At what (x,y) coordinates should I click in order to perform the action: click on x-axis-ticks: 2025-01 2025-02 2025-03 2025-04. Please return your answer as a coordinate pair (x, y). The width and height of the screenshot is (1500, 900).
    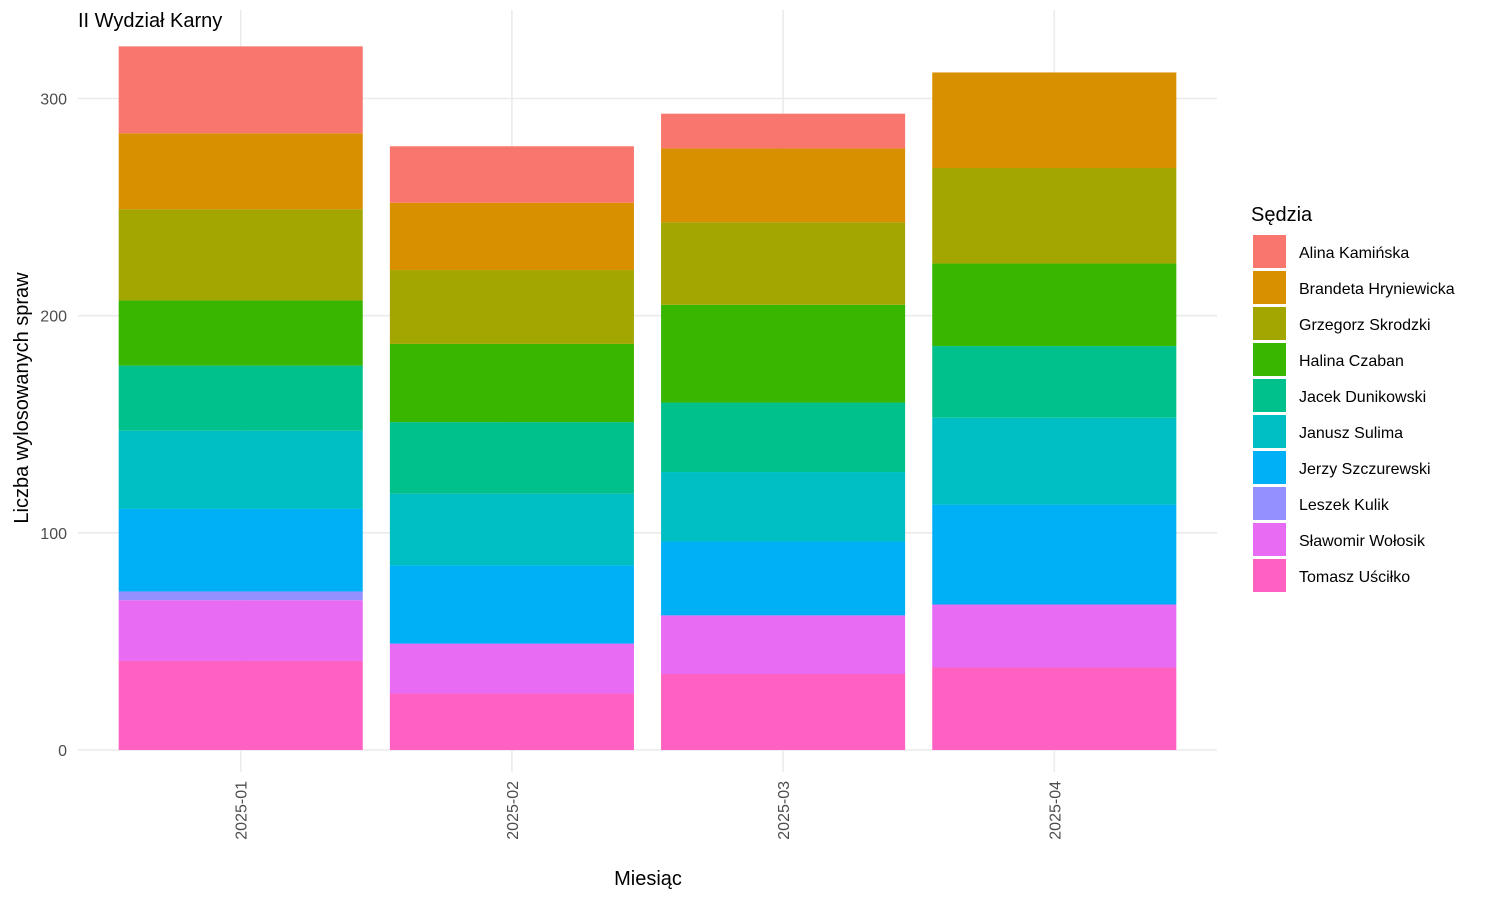
    Looking at the image, I should click on (649, 810).